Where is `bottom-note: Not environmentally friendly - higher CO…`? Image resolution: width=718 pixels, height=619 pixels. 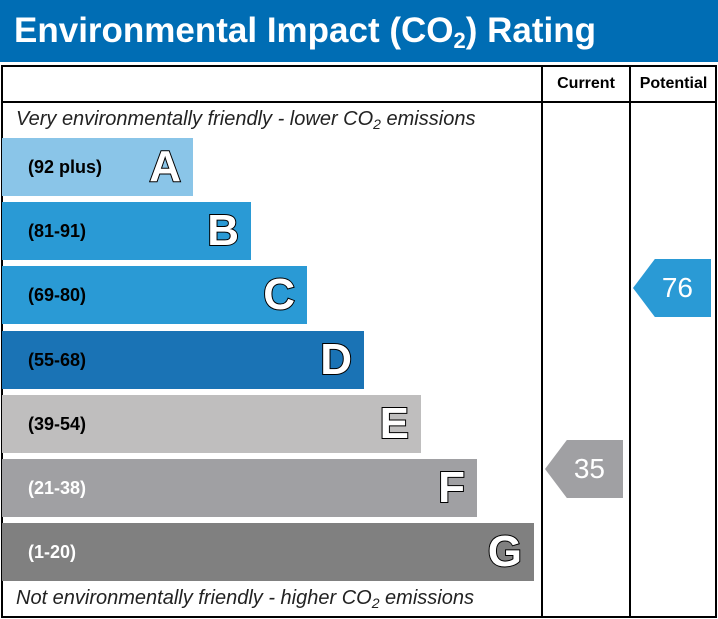 bottom-note: Not environmentally friendly - higher CO… is located at coordinates (245, 599).